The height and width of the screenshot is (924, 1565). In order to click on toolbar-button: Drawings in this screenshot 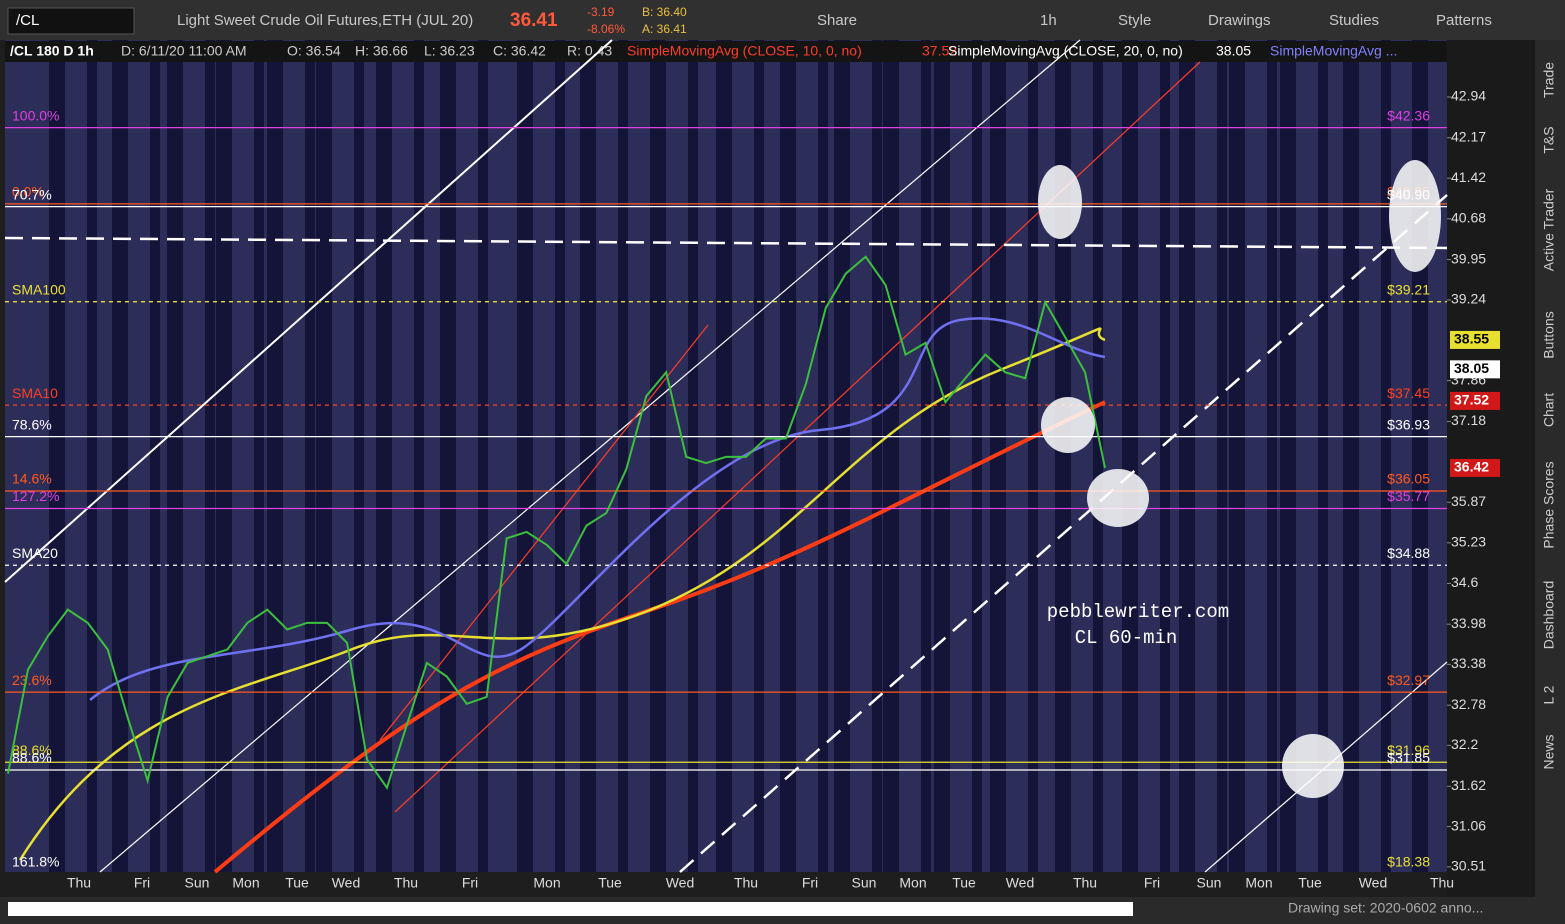, I will do `click(1239, 20)`.